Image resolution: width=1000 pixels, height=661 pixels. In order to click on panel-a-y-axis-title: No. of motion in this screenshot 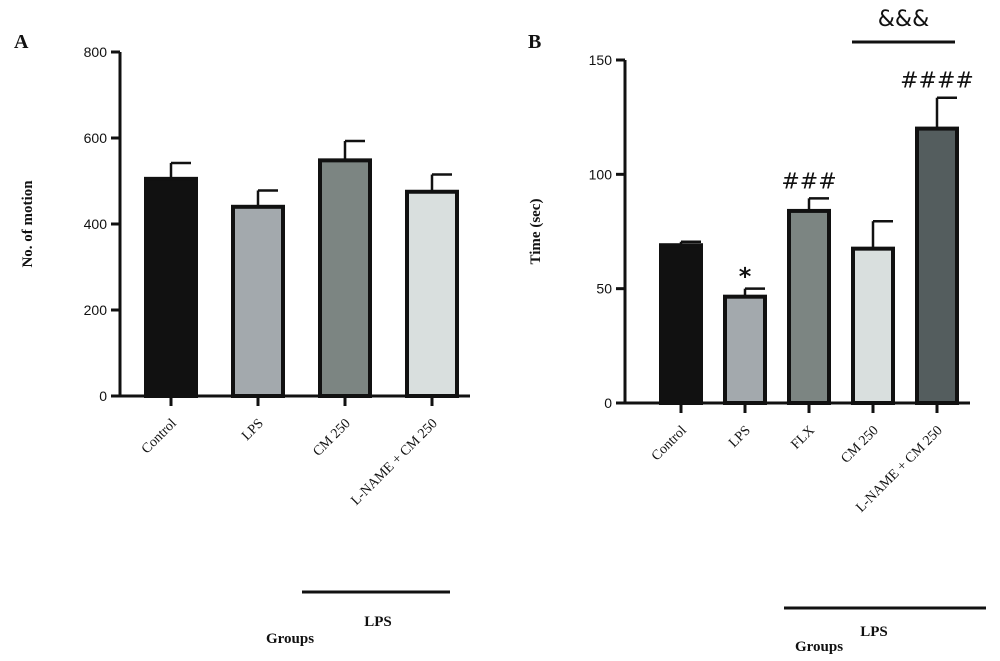, I will do `click(28, 224)`.